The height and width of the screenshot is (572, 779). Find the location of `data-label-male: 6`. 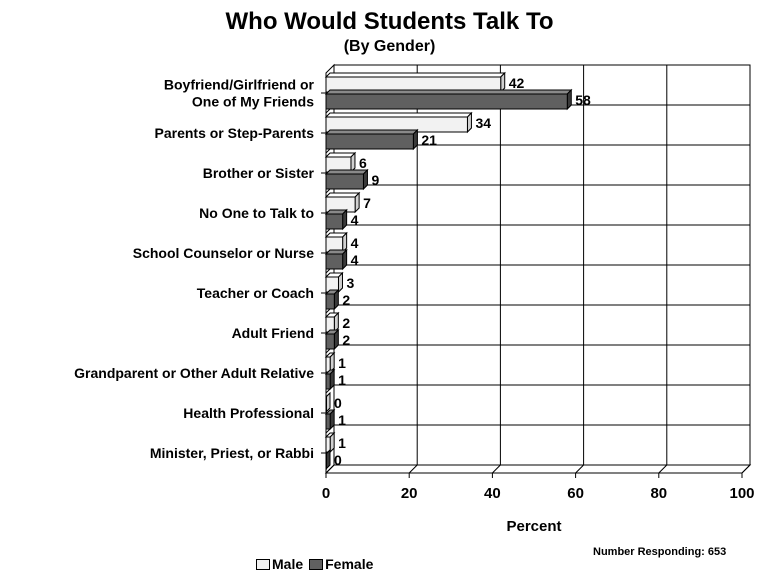

data-label-male: 6 is located at coordinates (363, 163).